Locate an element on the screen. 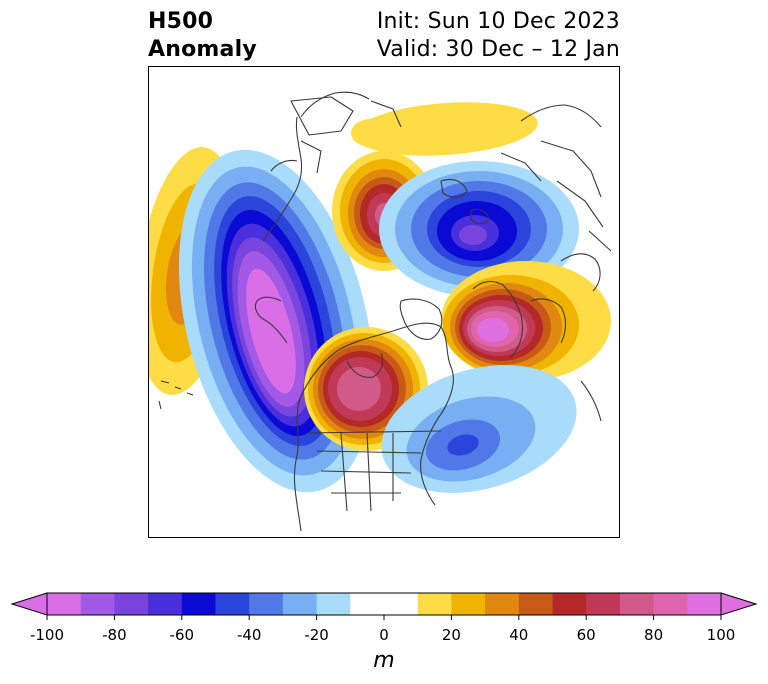  map-title: H500 Anomaly is located at coordinates (202, 36).